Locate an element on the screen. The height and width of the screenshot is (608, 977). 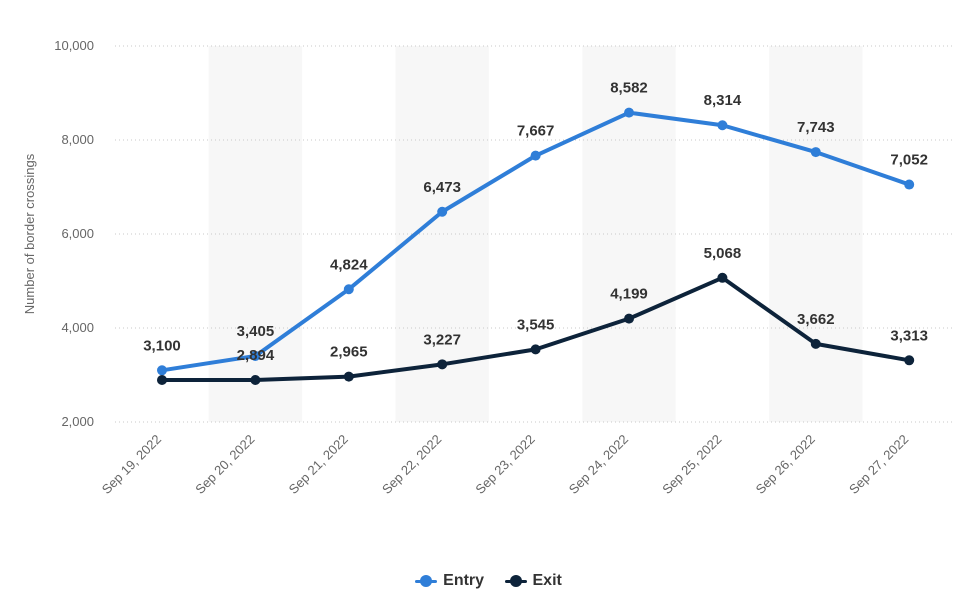
data-label-exit-sep-26-2022: 3,662 is located at coordinates (816, 319).